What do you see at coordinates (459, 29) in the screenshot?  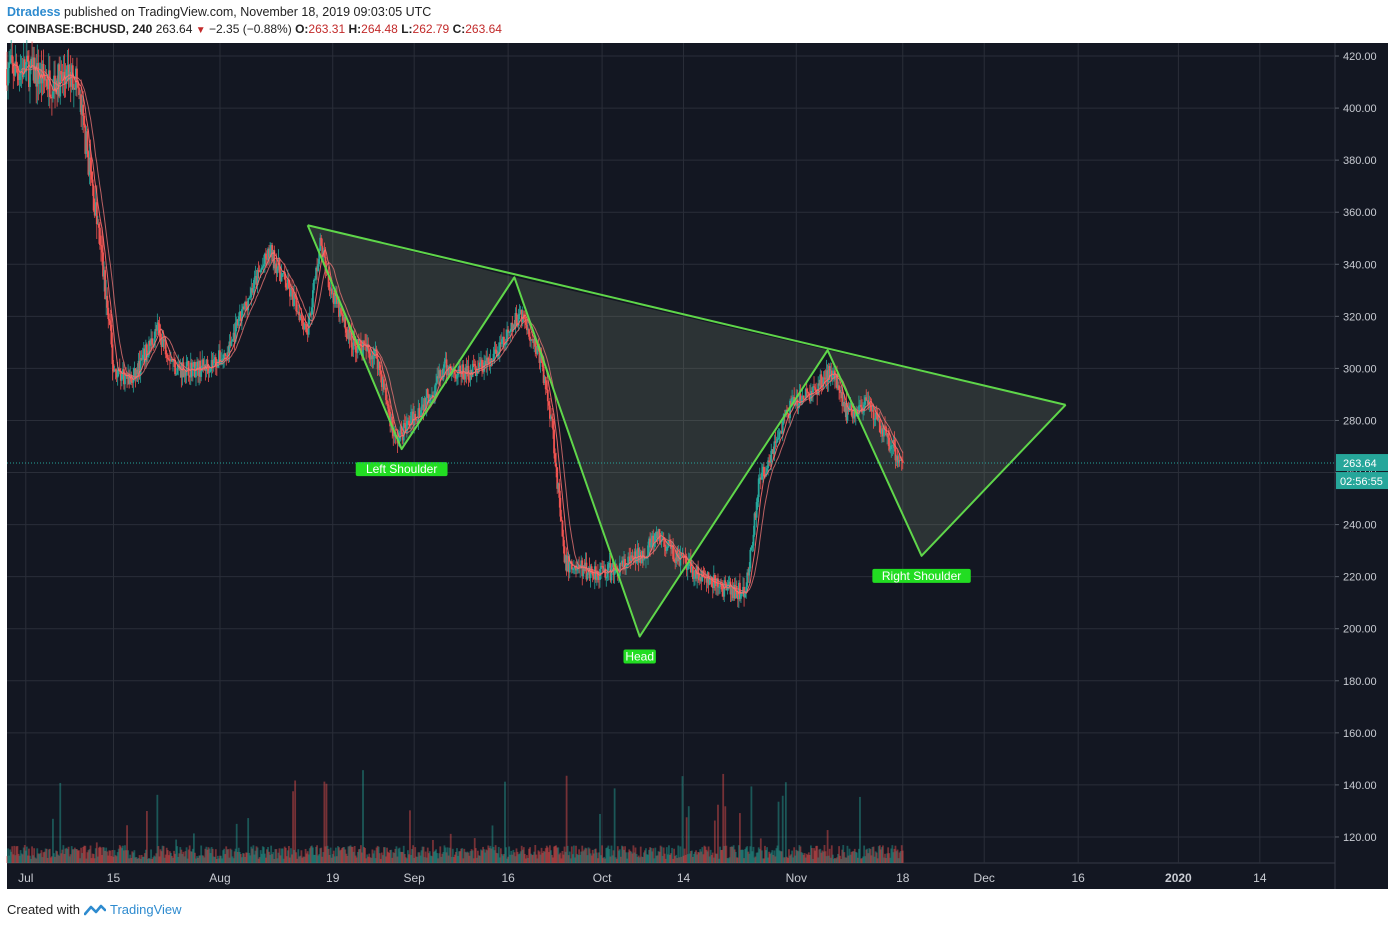 I see `close-label: C:` at bounding box center [459, 29].